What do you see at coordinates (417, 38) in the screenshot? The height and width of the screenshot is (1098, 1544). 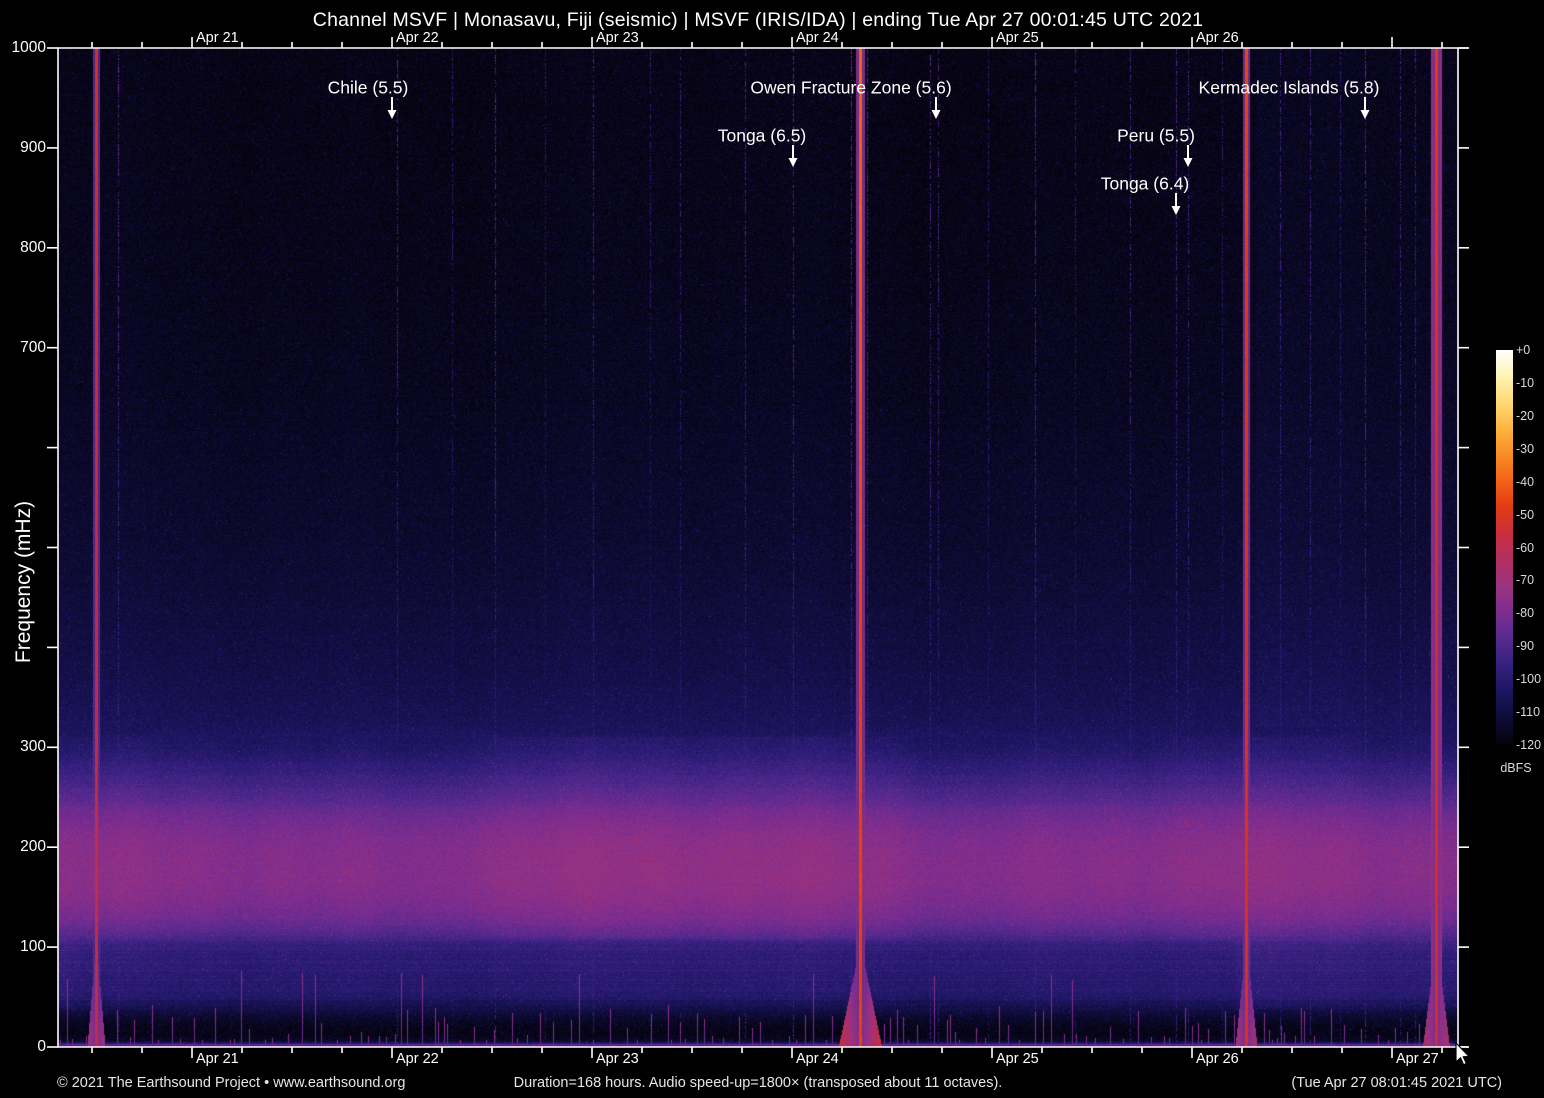 I see `x-axis-top-tick-label: Apr 22` at bounding box center [417, 38].